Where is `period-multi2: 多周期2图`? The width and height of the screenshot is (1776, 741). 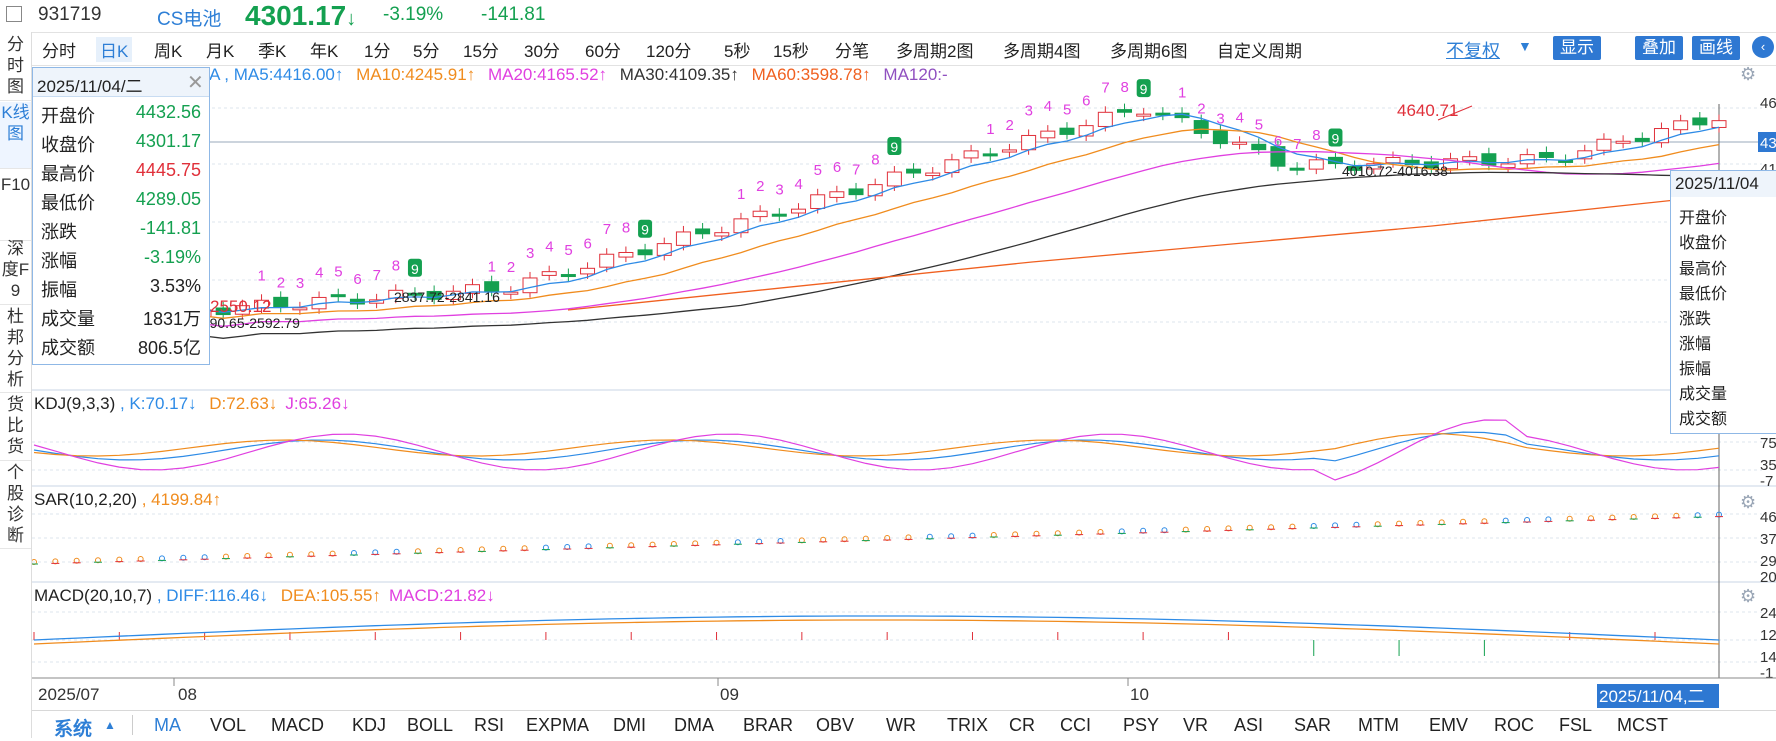
period-multi2: 多周期2图 is located at coordinates (935, 51).